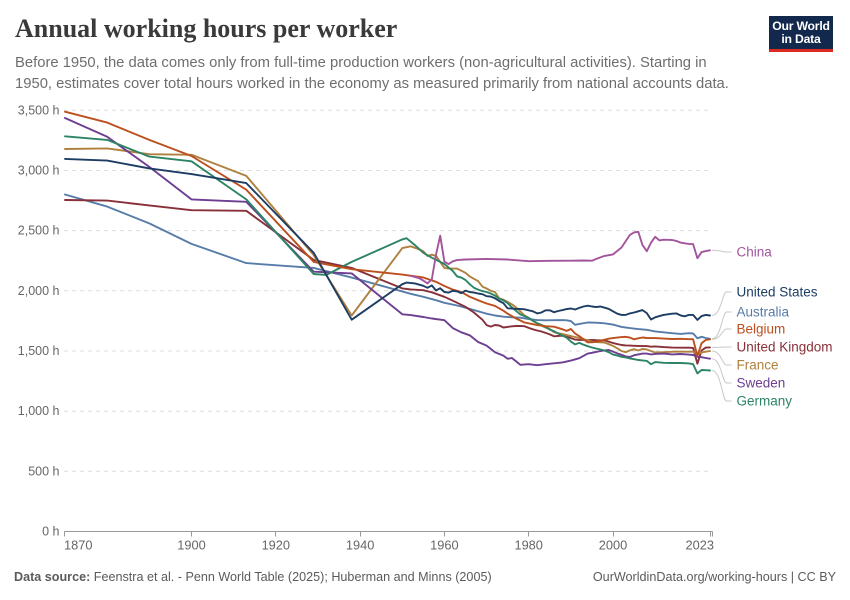 The height and width of the screenshot is (600, 850). Describe the element at coordinates (765, 401) in the screenshot. I see `svg-text: Germany` at that location.